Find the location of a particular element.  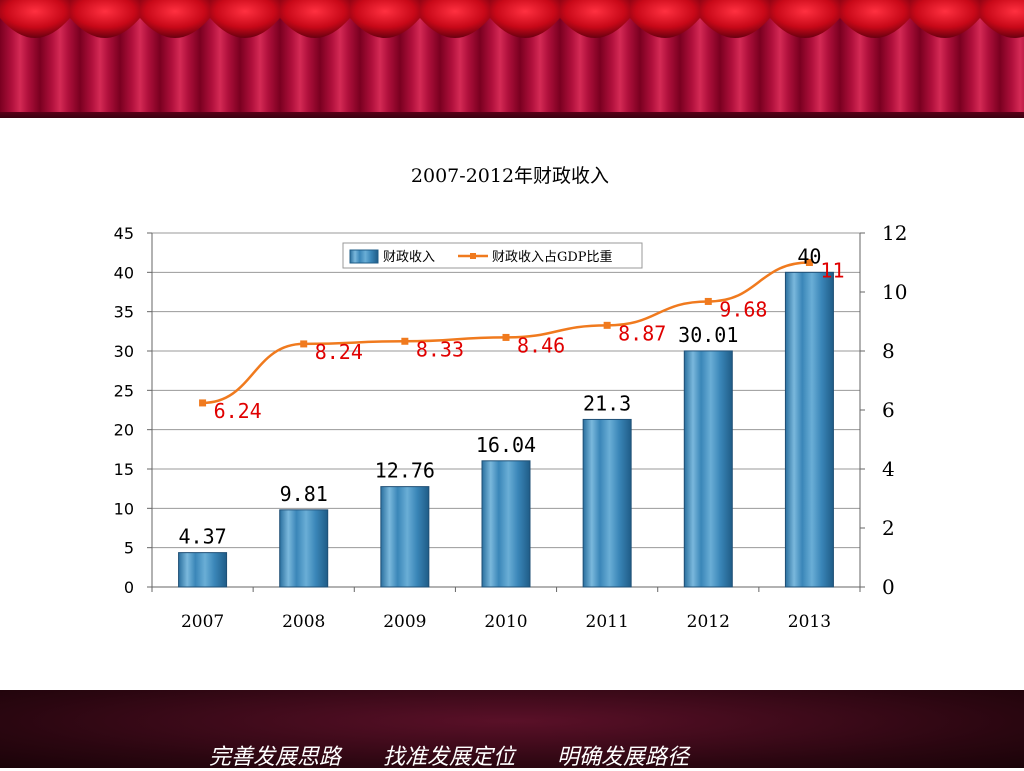

y-left-tick-label: 15 is located at coordinates (124, 469).